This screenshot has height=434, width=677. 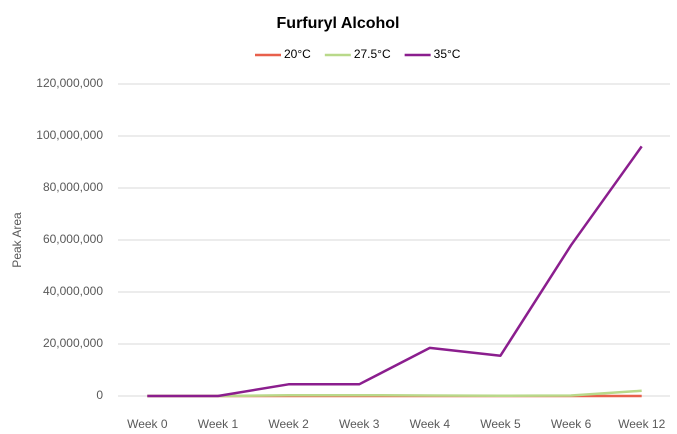 I want to click on x-tick-label: Week 3, so click(x=359, y=424).